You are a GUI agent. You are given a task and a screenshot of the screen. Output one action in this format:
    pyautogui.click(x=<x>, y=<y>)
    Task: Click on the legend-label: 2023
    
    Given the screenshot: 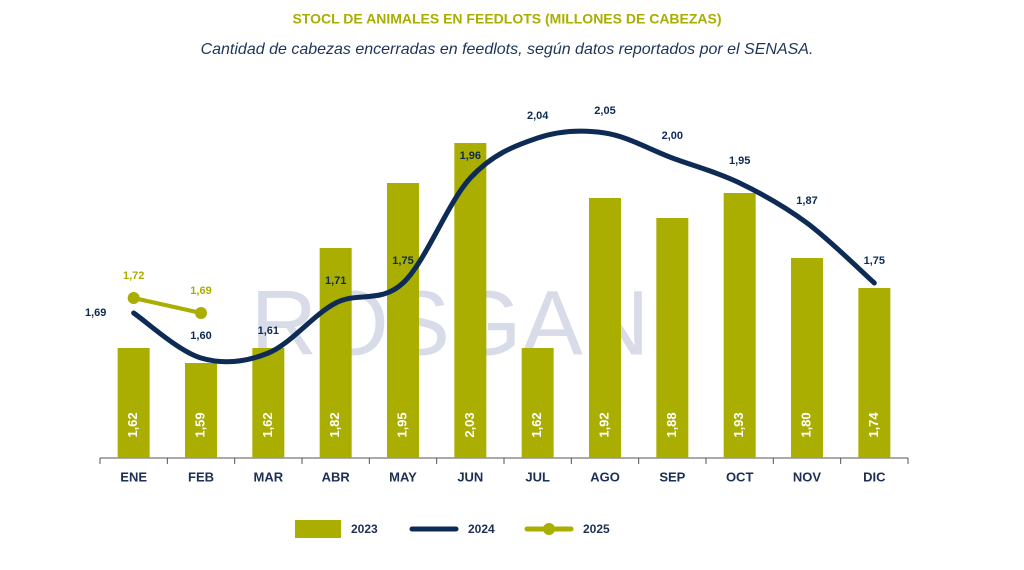 What is the action you would take?
    pyautogui.click(x=364, y=529)
    